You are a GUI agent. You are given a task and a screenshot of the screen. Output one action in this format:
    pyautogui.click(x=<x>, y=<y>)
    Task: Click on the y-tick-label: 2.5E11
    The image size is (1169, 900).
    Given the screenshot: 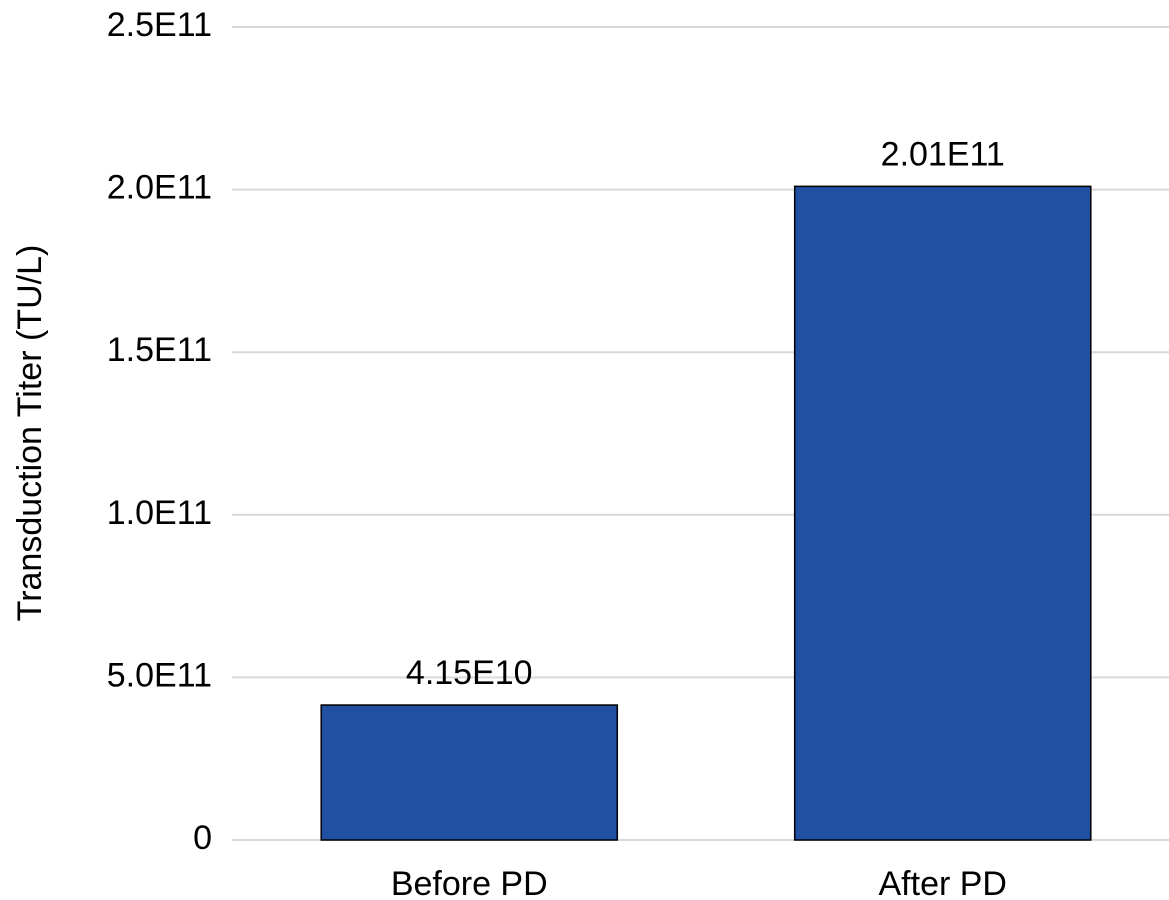 What is the action you would take?
    pyautogui.click(x=159, y=25)
    